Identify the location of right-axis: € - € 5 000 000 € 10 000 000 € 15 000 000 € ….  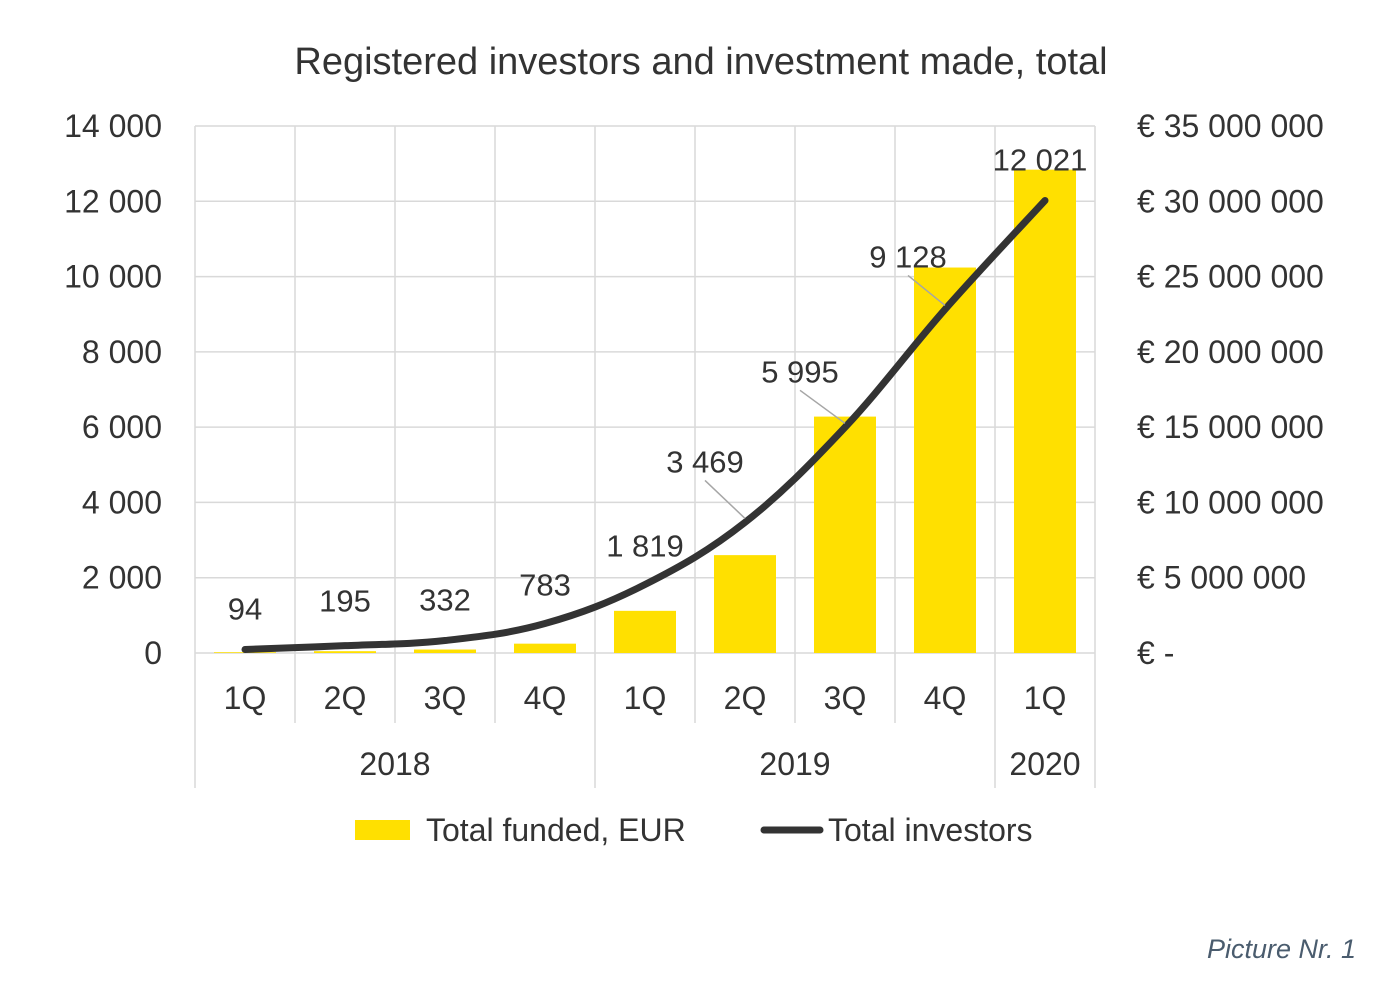
(1230, 389).